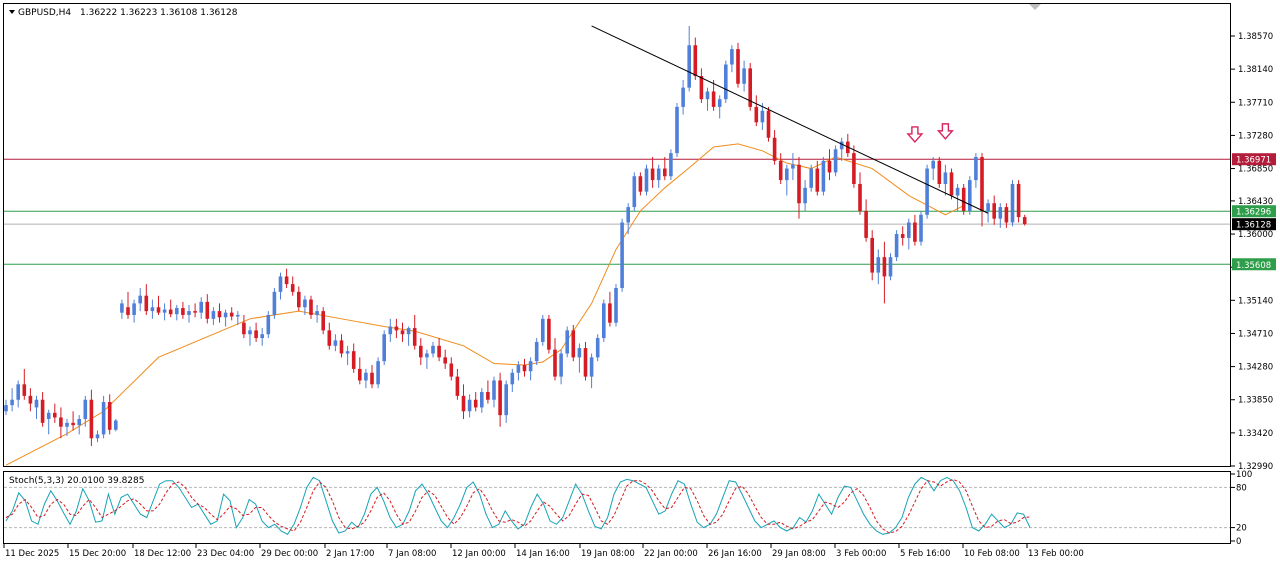 This screenshot has height=571, width=1280. What do you see at coordinates (1255, 202) in the screenshot?
I see `price-tick-label: 1.36430` at bounding box center [1255, 202].